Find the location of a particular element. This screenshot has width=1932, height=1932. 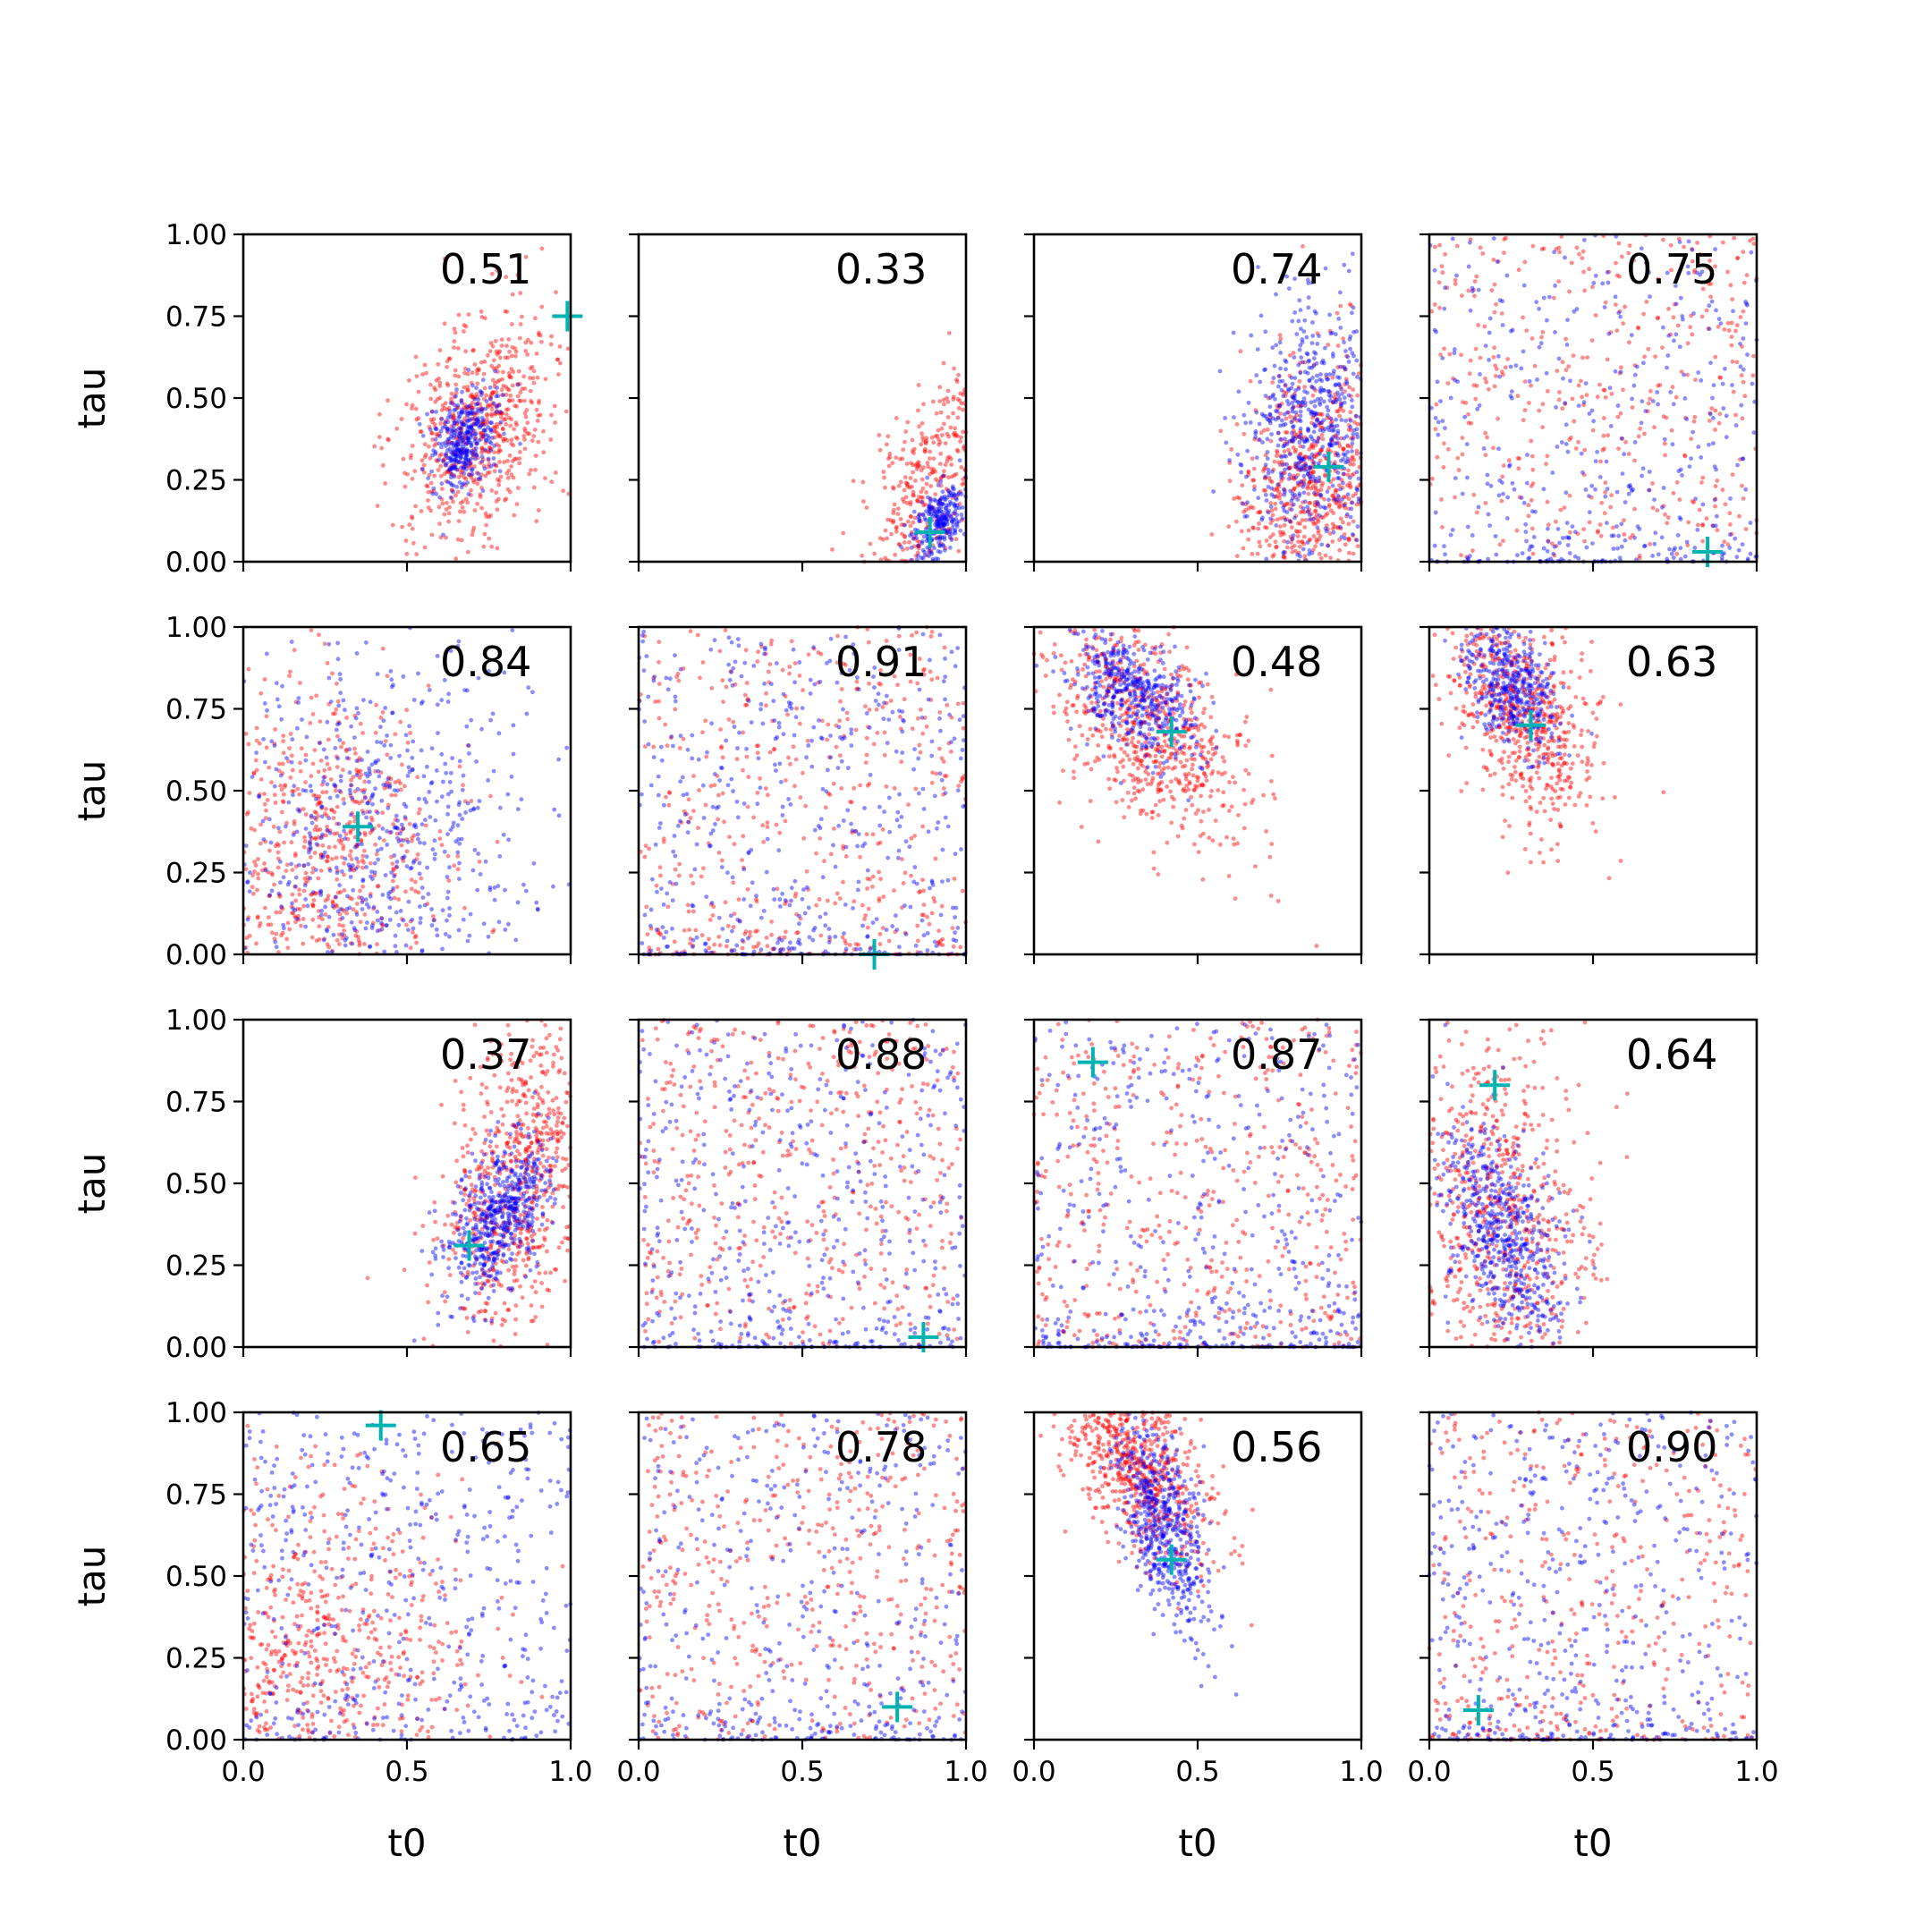

y-tick-label: 0.75 is located at coordinates (196, 710).